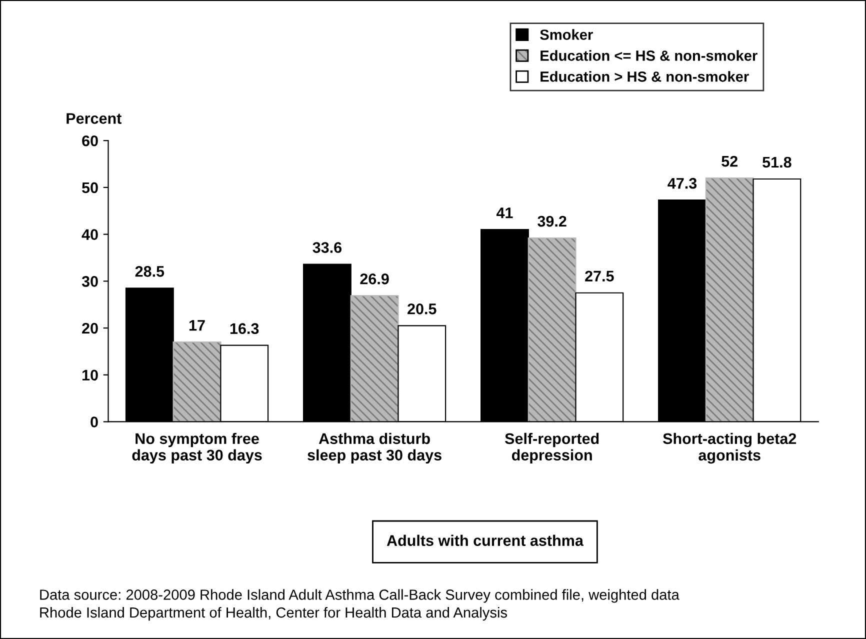 This screenshot has width=866, height=639. Describe the element at coordinates (90, 375) in the screenshot. I see `y-tick-label: 10` at that location.